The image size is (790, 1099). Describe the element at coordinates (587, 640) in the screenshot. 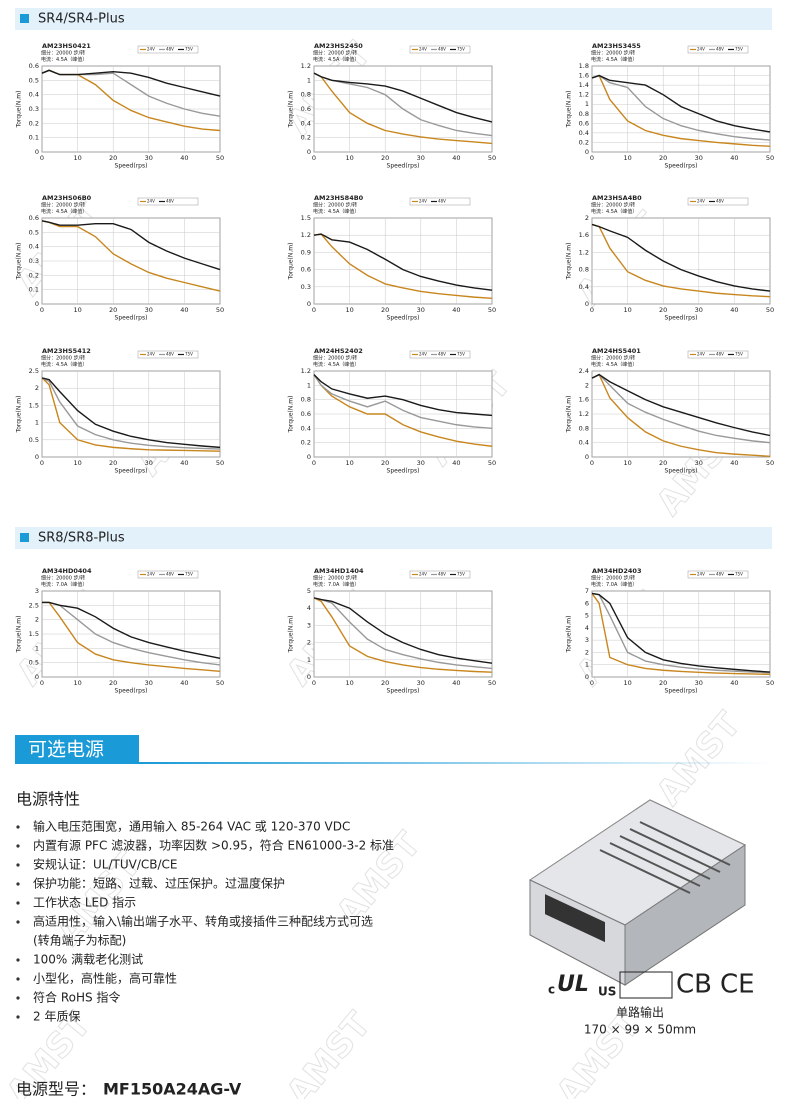

I see `y-tick-label: 3` at that location.